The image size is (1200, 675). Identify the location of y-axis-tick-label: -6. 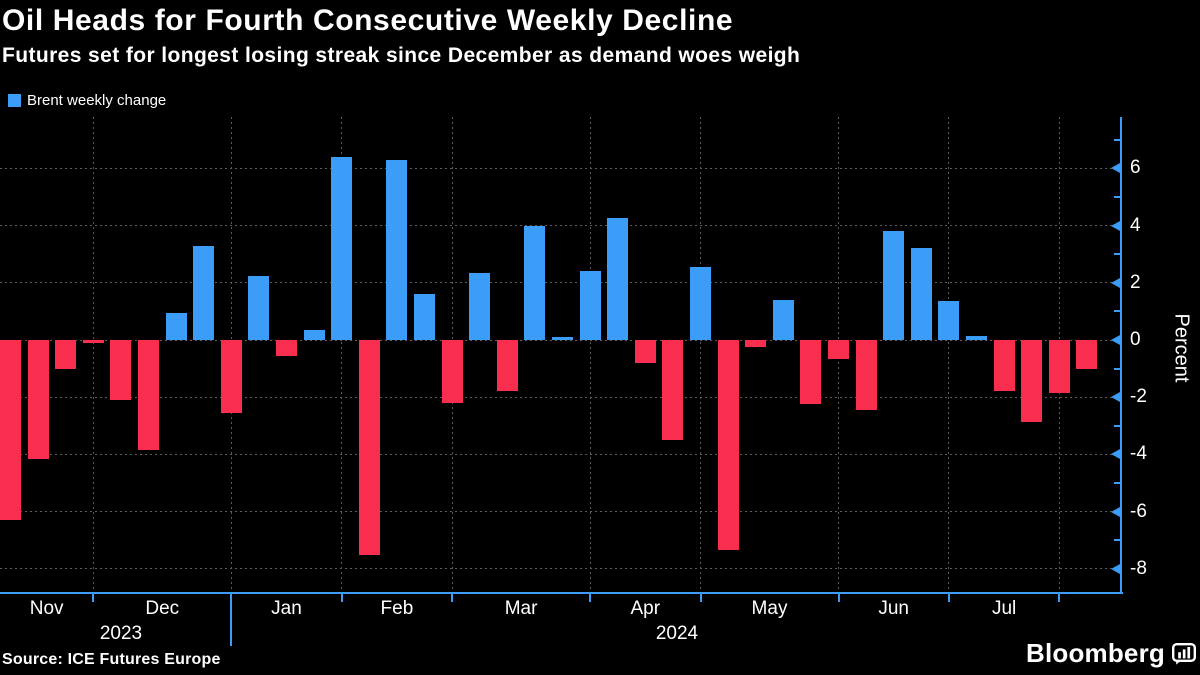
(1138, 511).